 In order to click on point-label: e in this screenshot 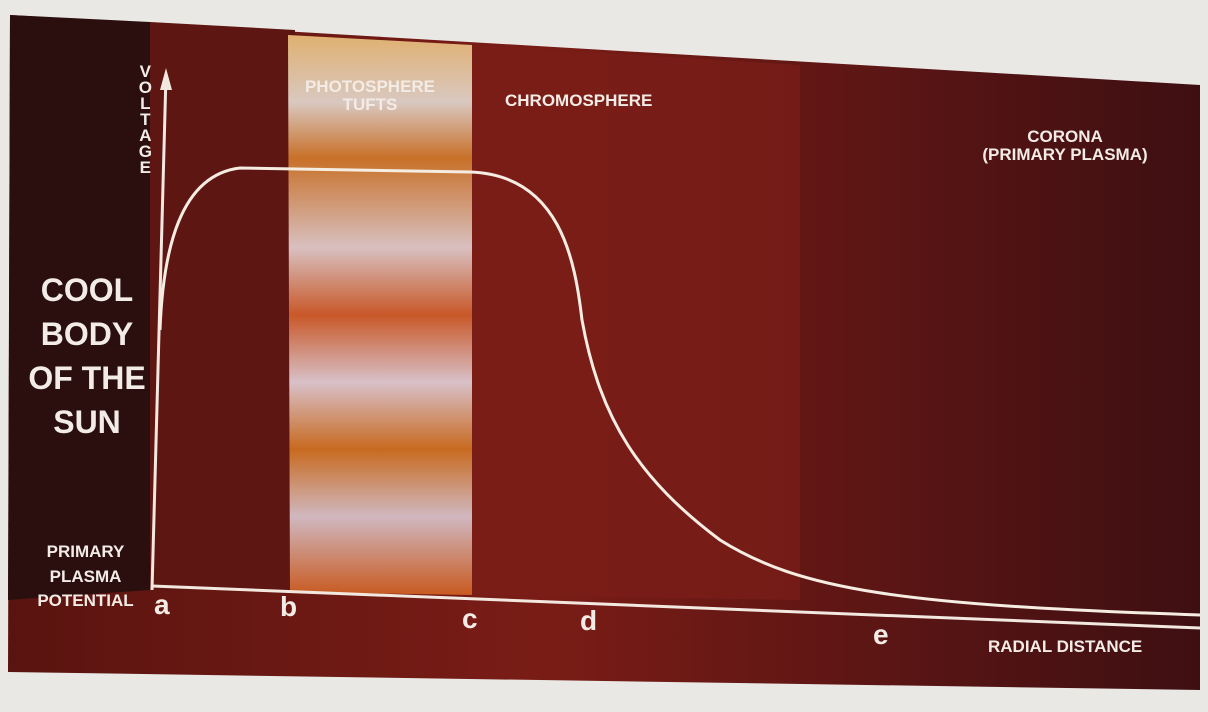, I will do `click(881, 634)`.